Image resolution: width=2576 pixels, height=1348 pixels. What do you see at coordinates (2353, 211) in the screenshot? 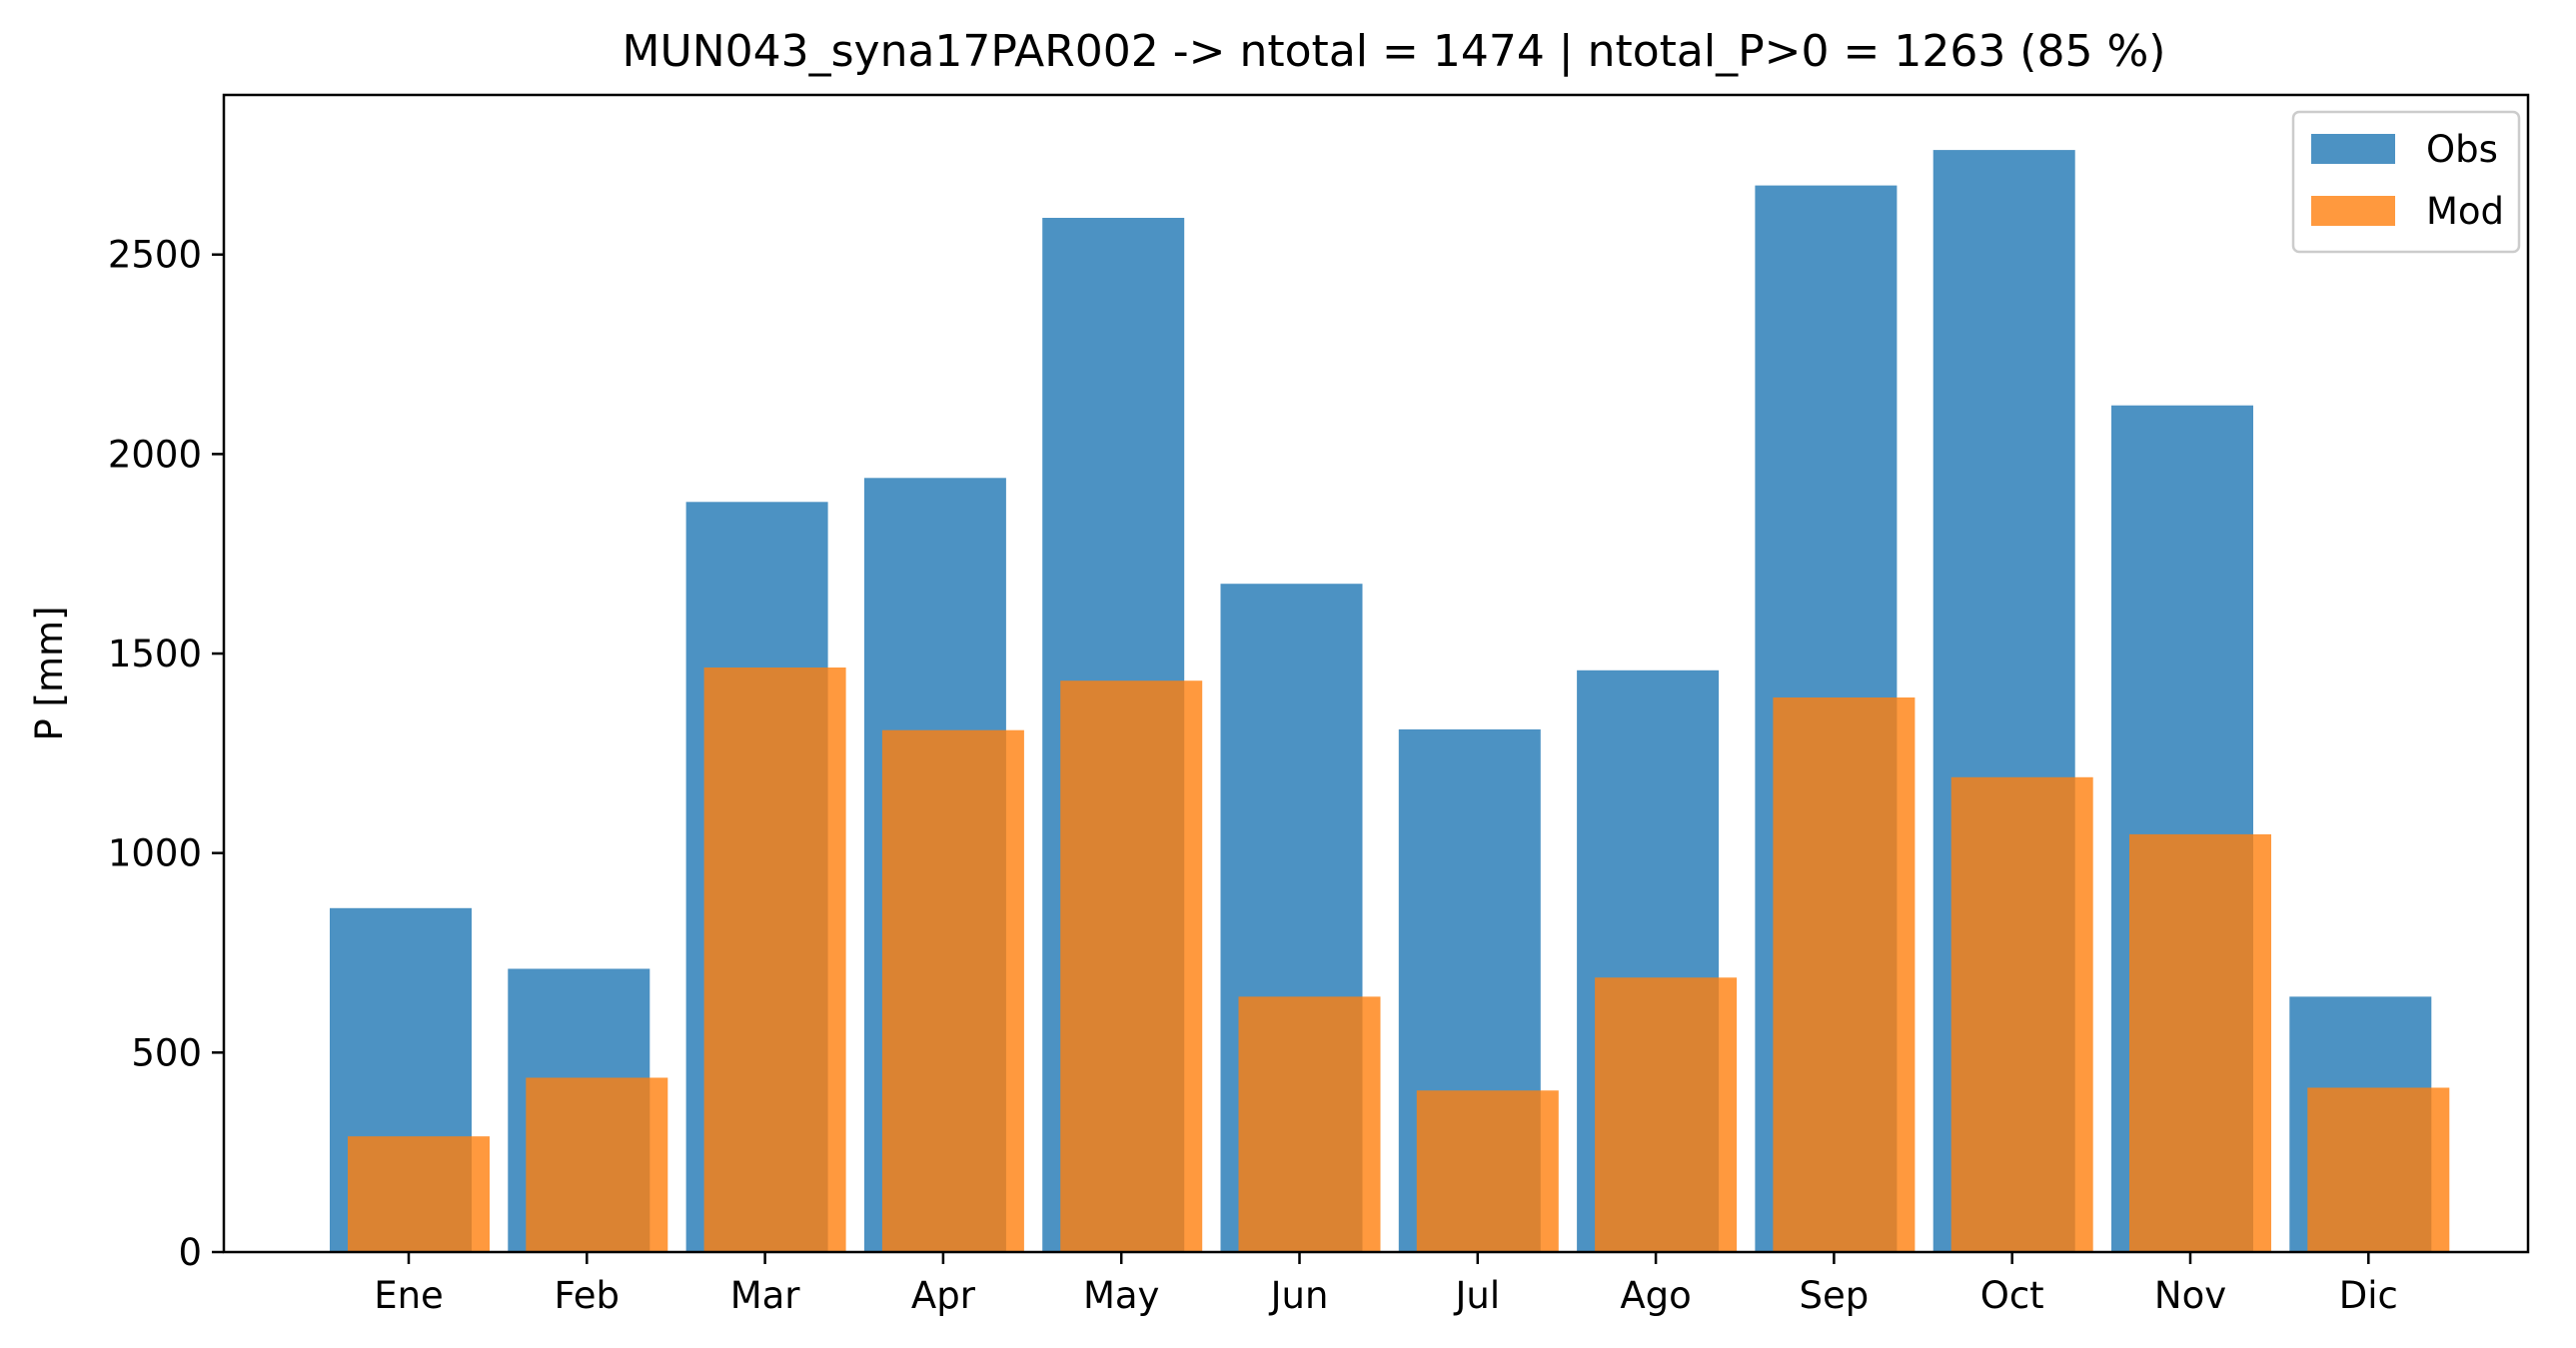
I see `legend-swatch-mod` at bounding box center [2353, 211].